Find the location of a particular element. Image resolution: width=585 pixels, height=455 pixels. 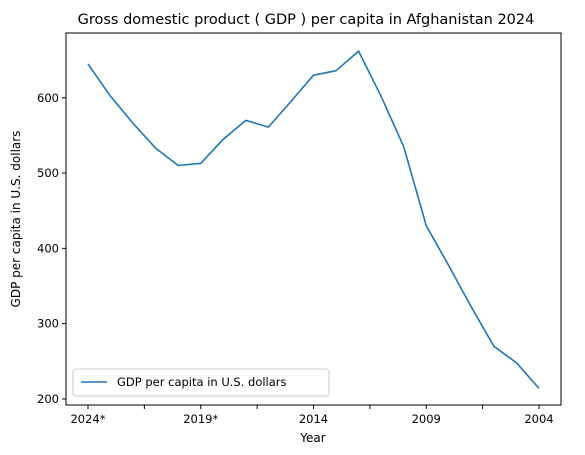

y-tick-label: 500 is located at coordinates (48, 173).